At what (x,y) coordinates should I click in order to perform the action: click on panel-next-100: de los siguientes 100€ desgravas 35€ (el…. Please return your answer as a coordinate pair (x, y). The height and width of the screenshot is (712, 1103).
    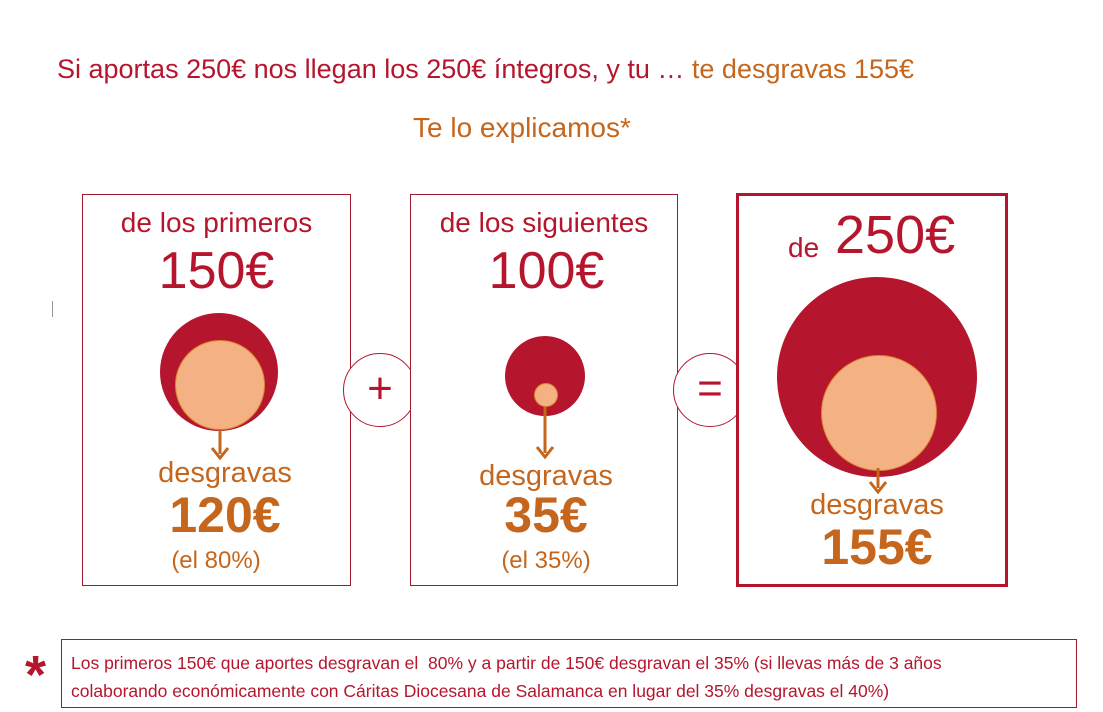
    Looking at the image, I should click on (544, 390).